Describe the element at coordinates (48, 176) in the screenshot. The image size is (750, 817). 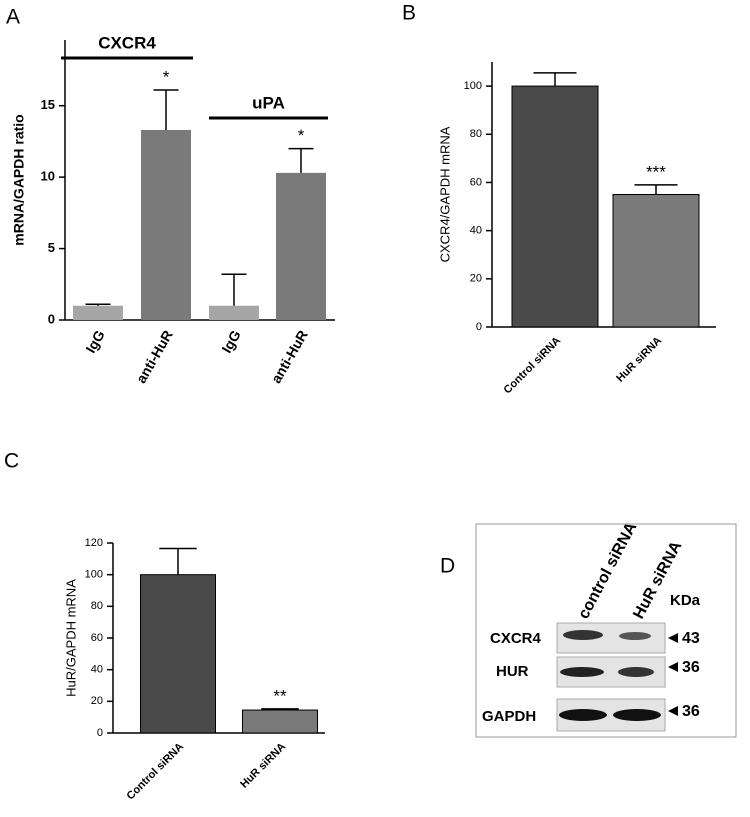
I see `y-tick-label: 10` at that location.